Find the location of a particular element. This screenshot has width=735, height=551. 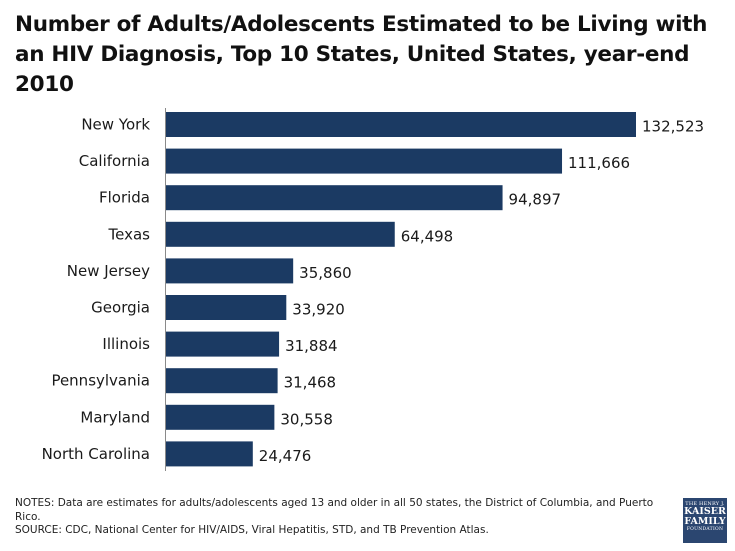

category-label-florida: Florida is located at coordinates (124, 198).